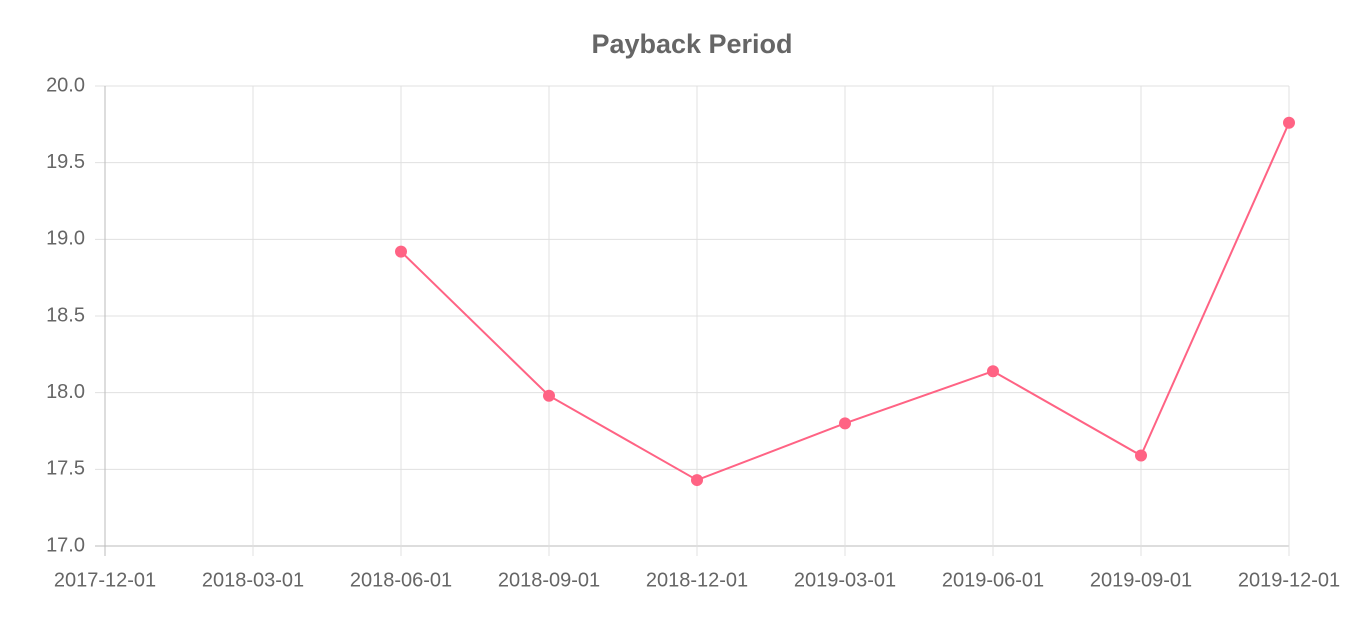  I want to click on y-tick-label: 19.5, so click(65, 162).